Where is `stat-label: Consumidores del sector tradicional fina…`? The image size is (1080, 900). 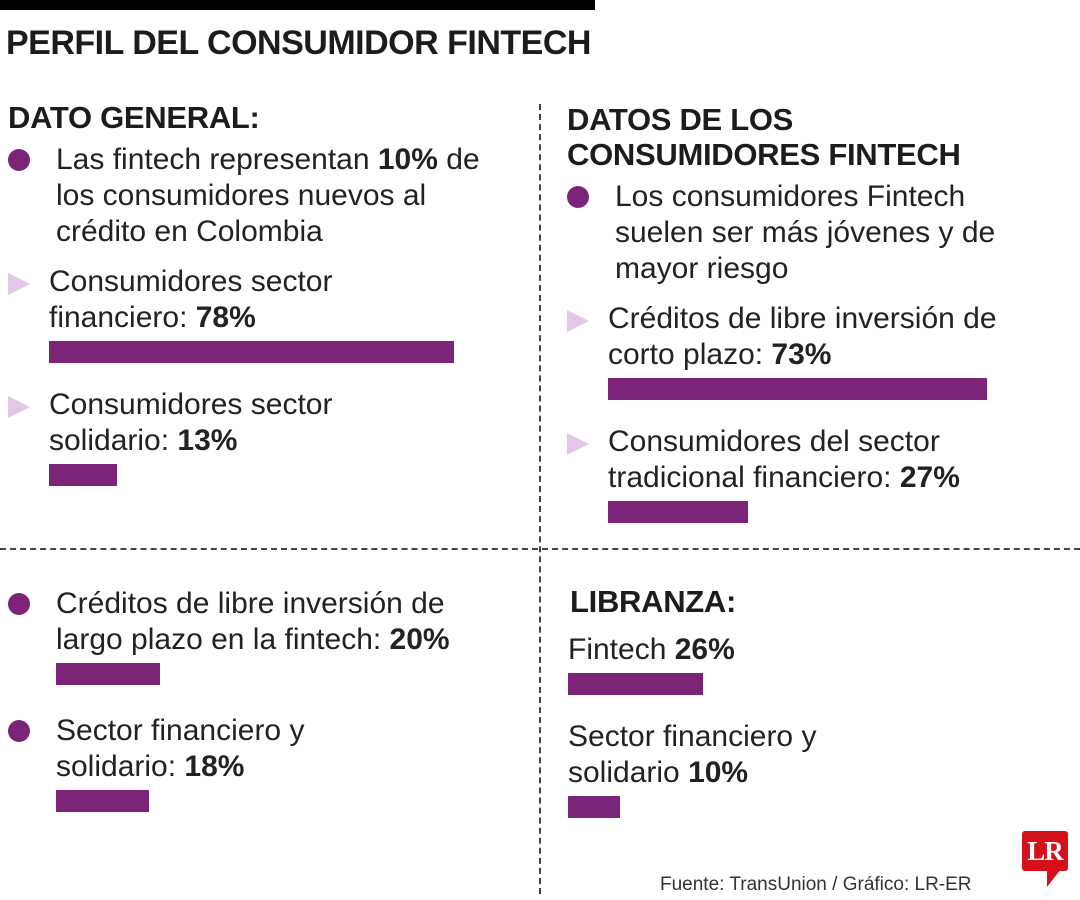
stat-label: Consumidores del sector tradicional fina… is located at coordinates (784, 459).